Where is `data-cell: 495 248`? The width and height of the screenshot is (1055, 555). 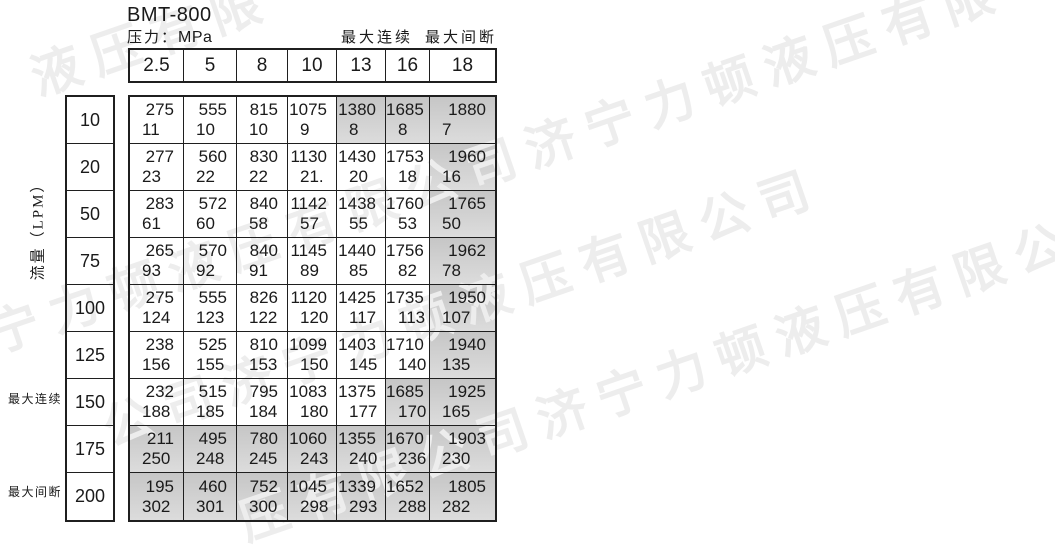 data-cell: 495 248 is located at coordinates (210, 449).